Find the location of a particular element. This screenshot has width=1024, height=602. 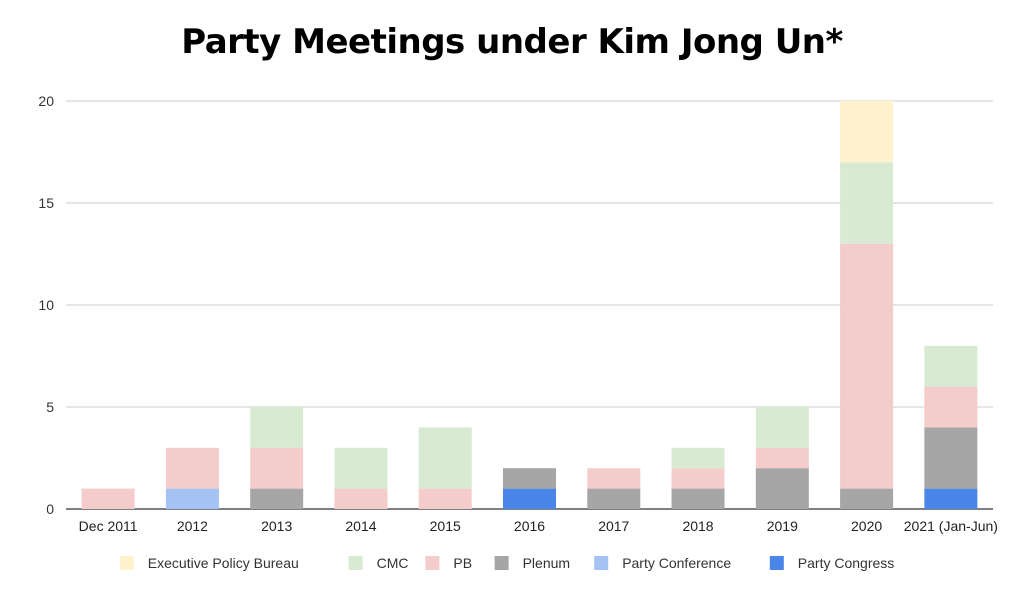

x-tick-label: 2018 is located at coordinates (697, 526).